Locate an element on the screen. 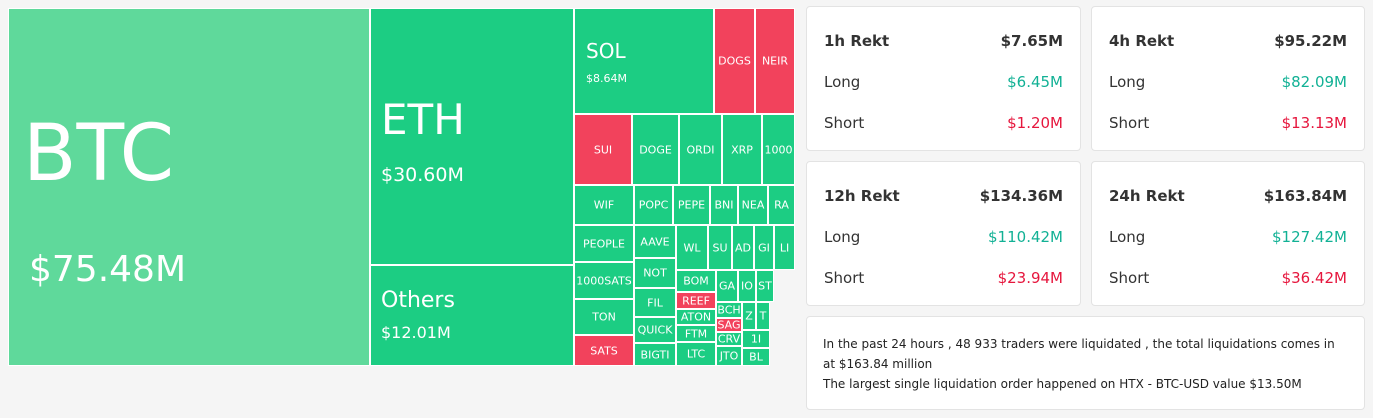  treemap-tile: CRV is located at coordinates (729, 339).